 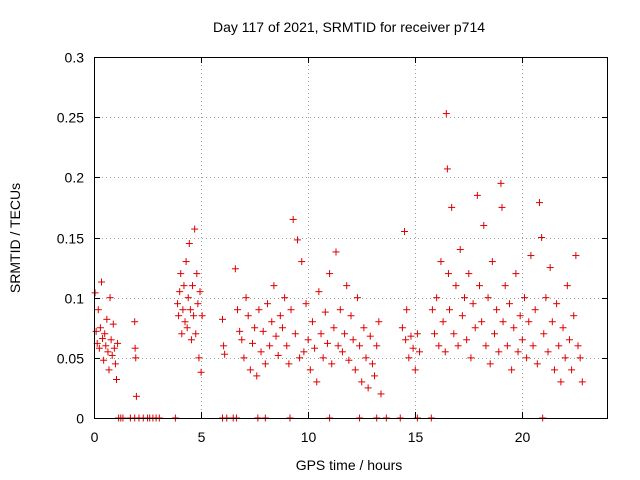 I want to click on y-axis-tick-labels: 0 0.05 0.1 0.15 0.2 0.25 0.3, so click(x=70, y=238).